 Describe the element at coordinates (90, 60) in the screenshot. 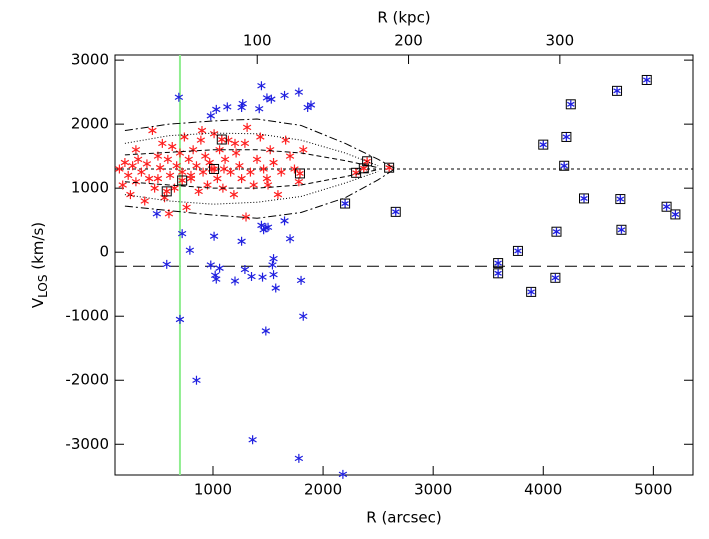

I see `y-tick-label: 3000` at that location.